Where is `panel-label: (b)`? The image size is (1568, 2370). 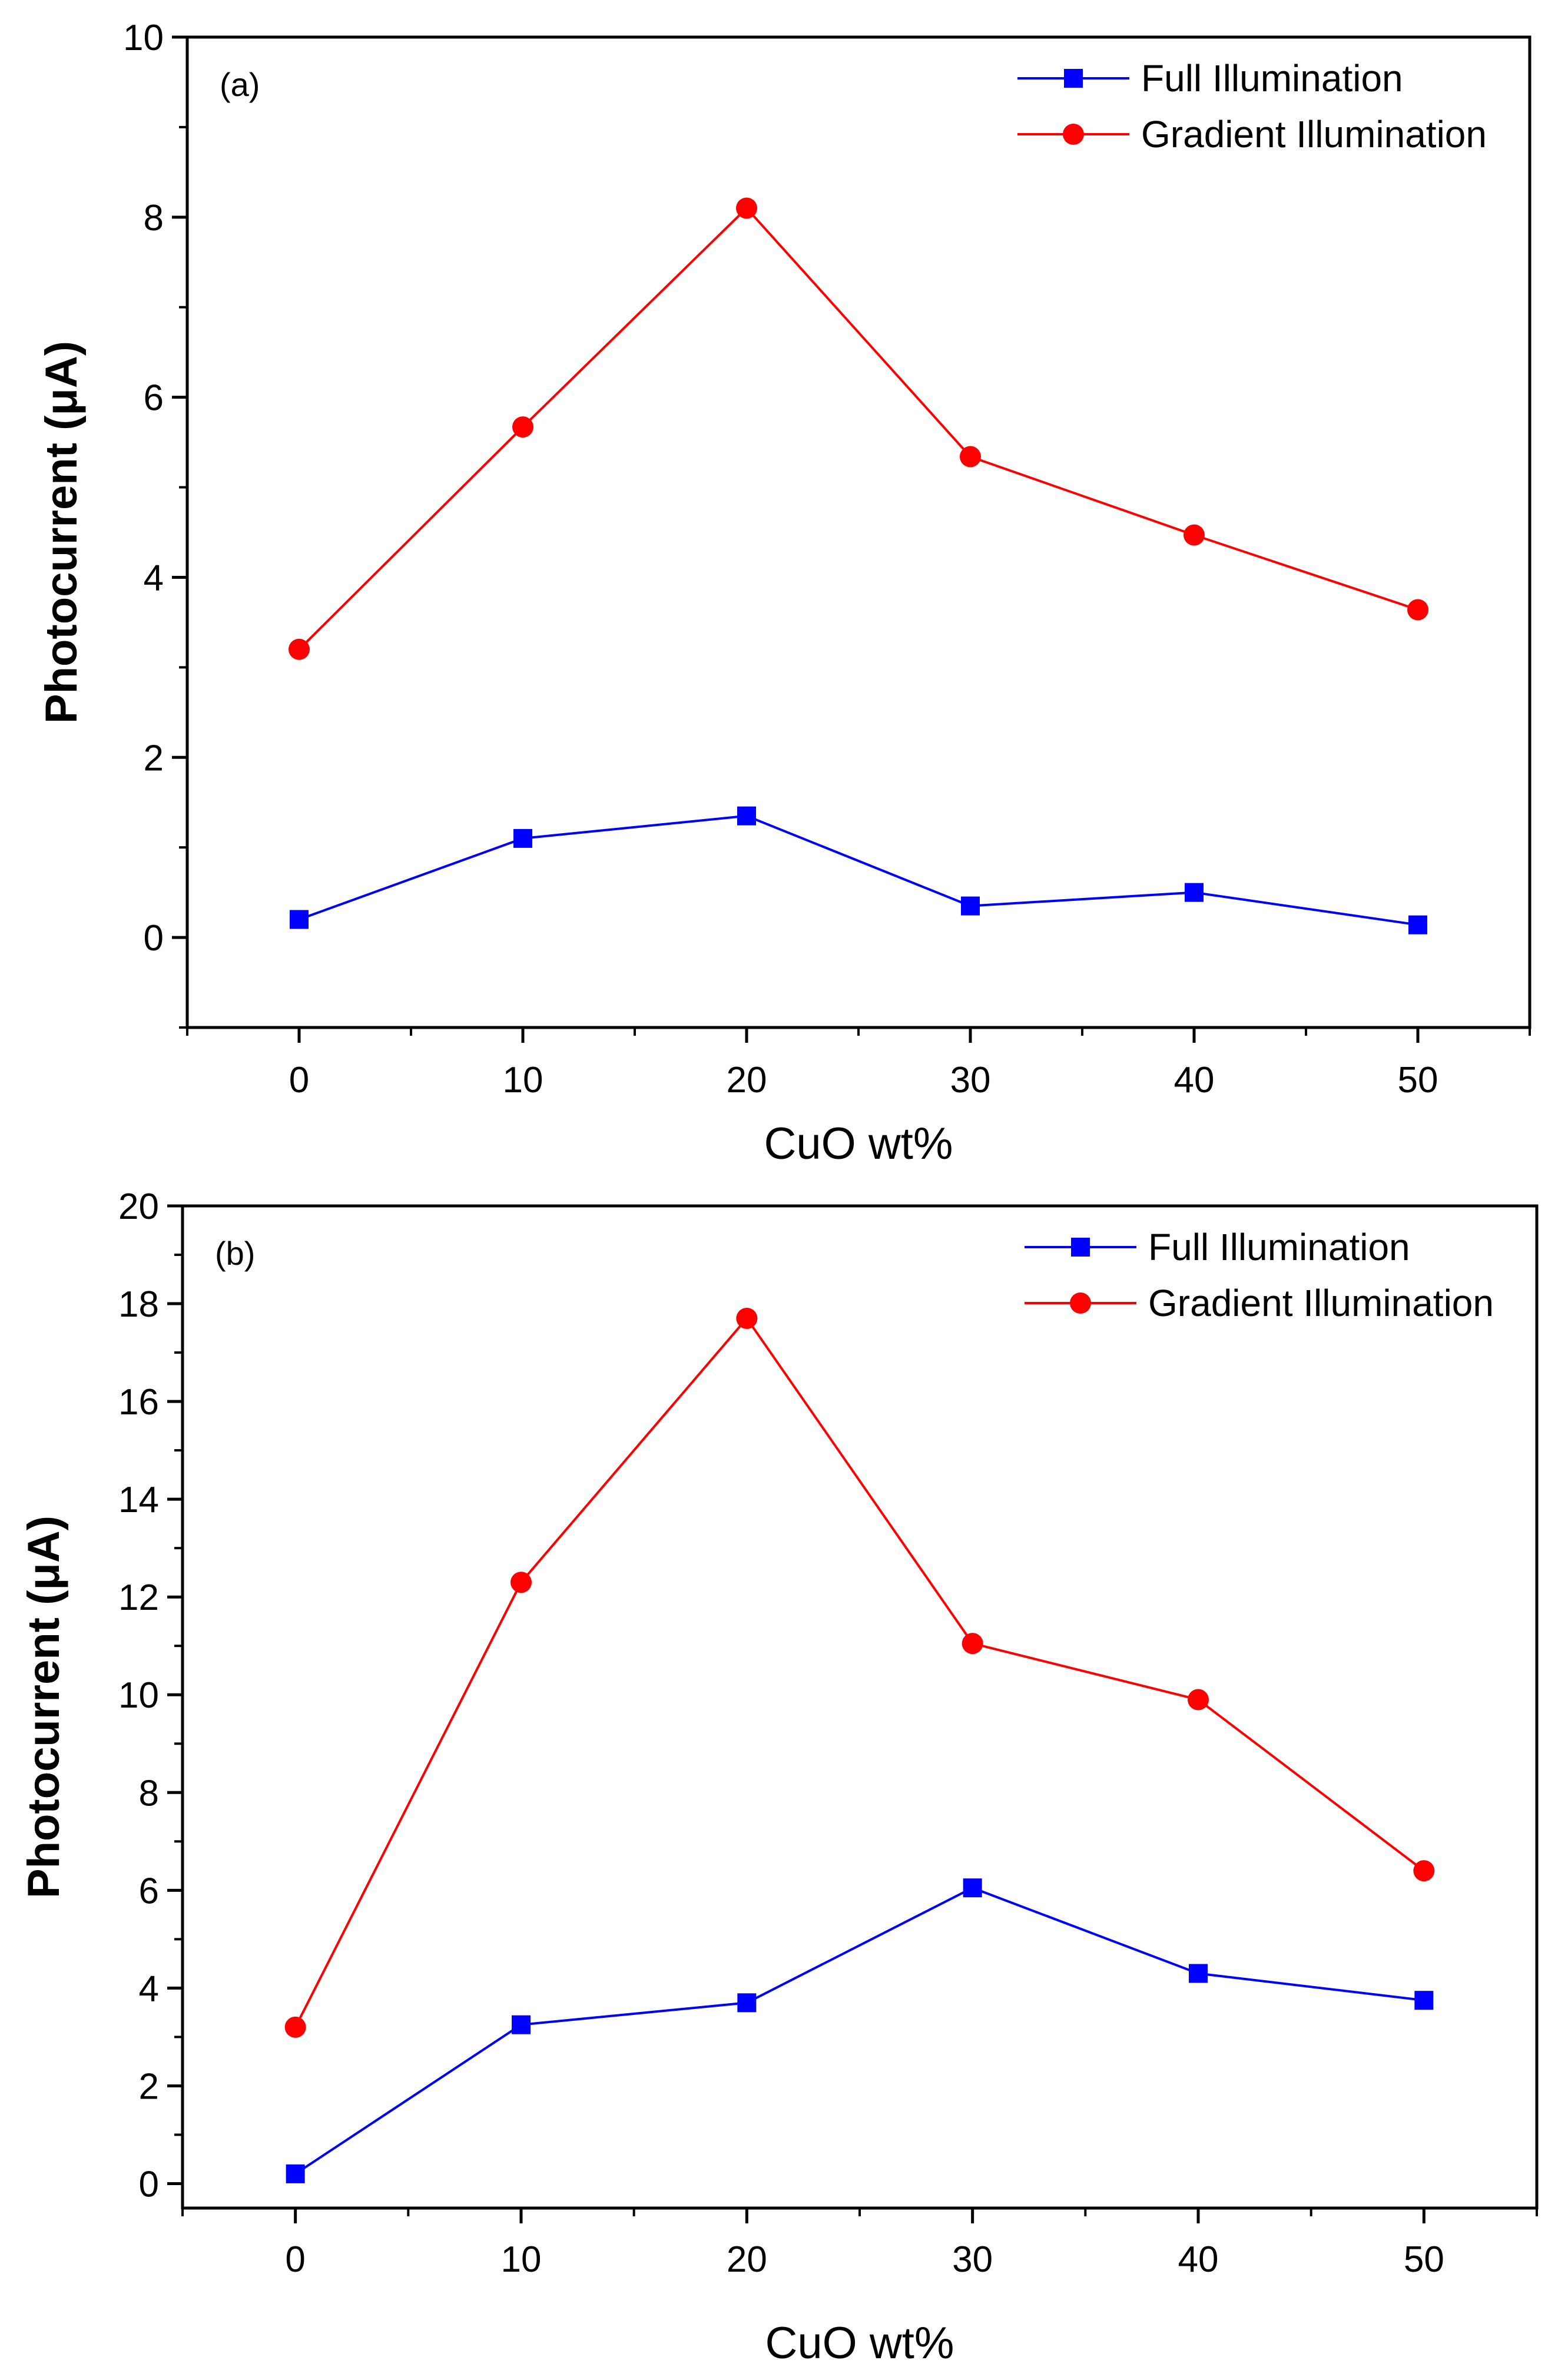 panel-label: (b) is located at coordinates (235, 1253).